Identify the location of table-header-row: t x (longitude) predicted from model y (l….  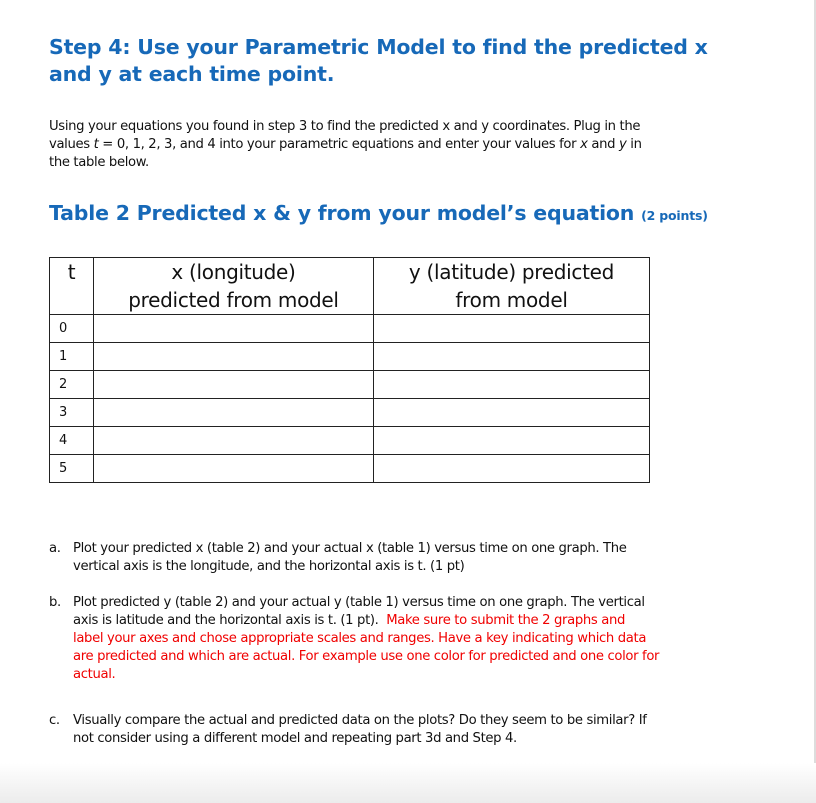
(349, 286).